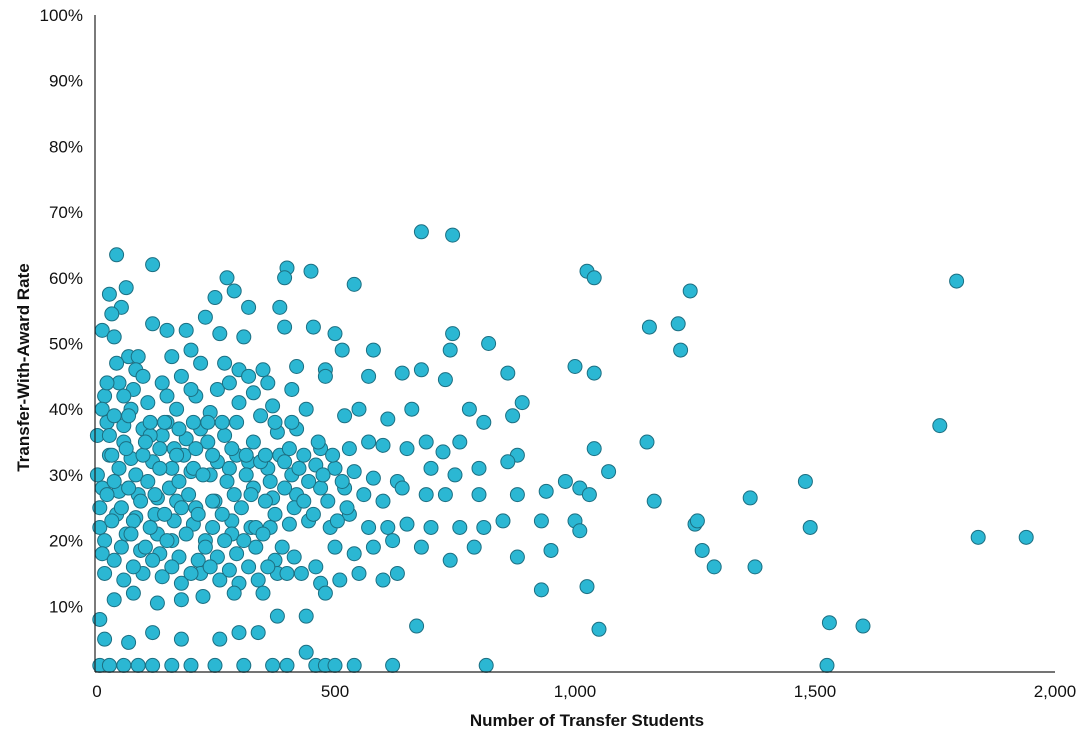 The image size is (1091, 734). Describe the element at coordinates (66, 212) in the screenshot. I see `y-tick-label: 70%` at that location.